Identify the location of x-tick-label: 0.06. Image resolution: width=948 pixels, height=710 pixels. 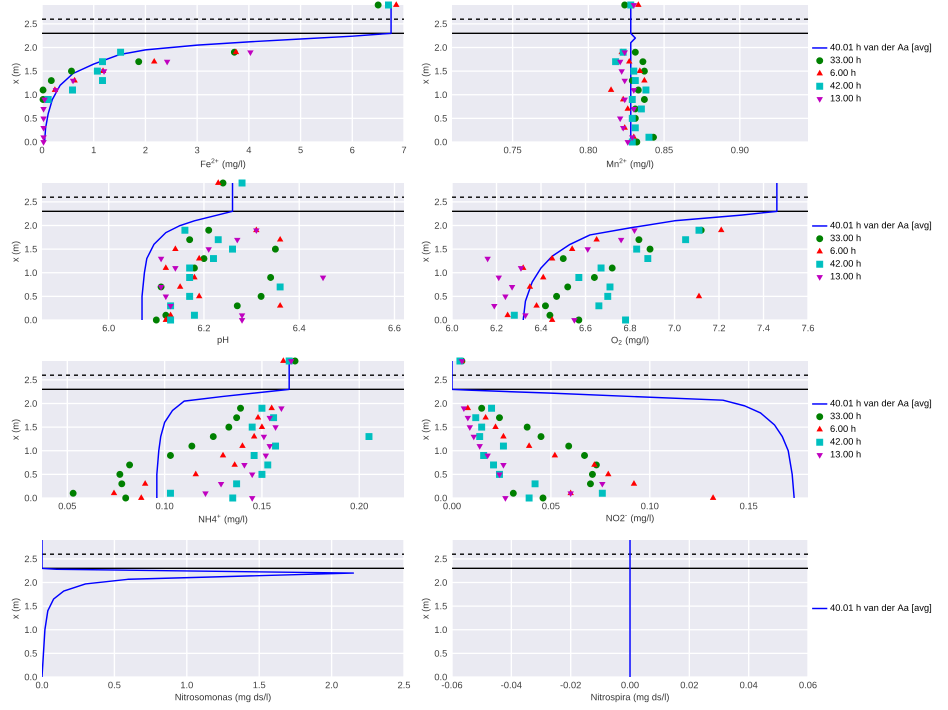
(808, 685).